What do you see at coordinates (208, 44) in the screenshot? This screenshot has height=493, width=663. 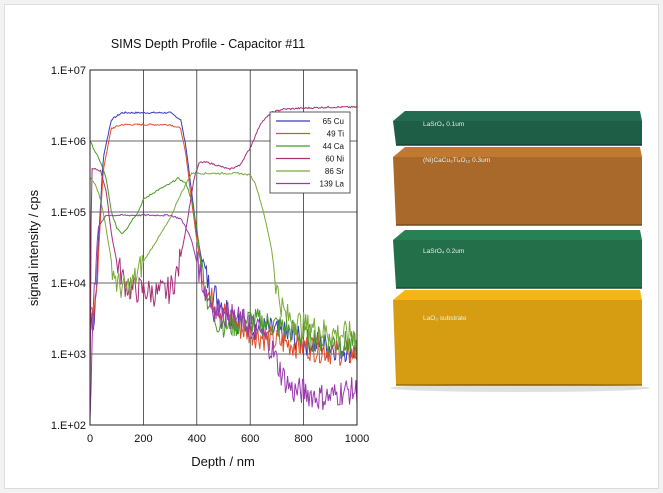 I see `chart-title: SIMS Depth Profile - Capacitor #11` at bounding box center [208, 44].